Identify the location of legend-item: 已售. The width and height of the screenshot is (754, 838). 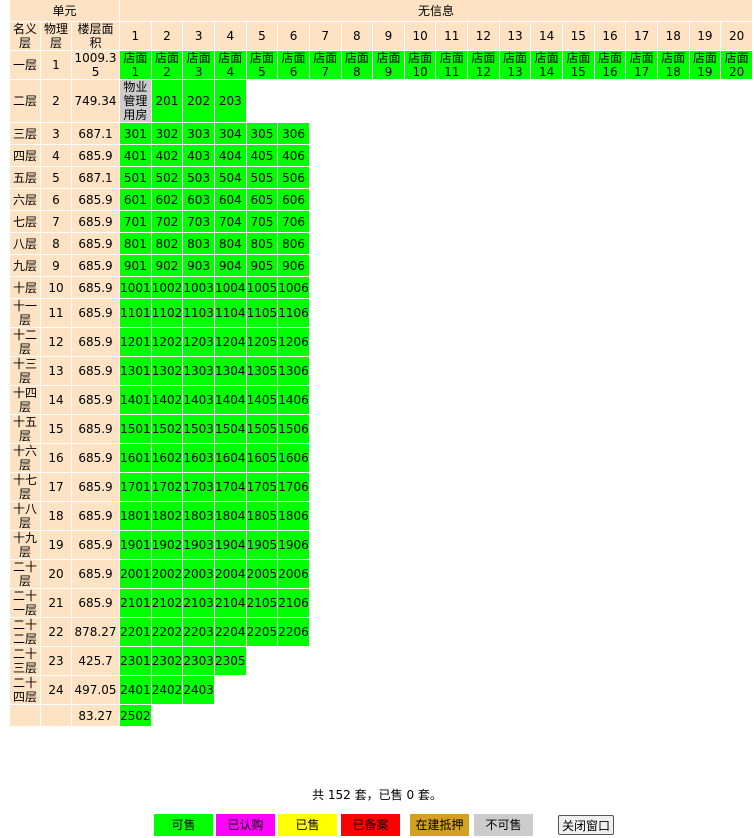
(307, 825).